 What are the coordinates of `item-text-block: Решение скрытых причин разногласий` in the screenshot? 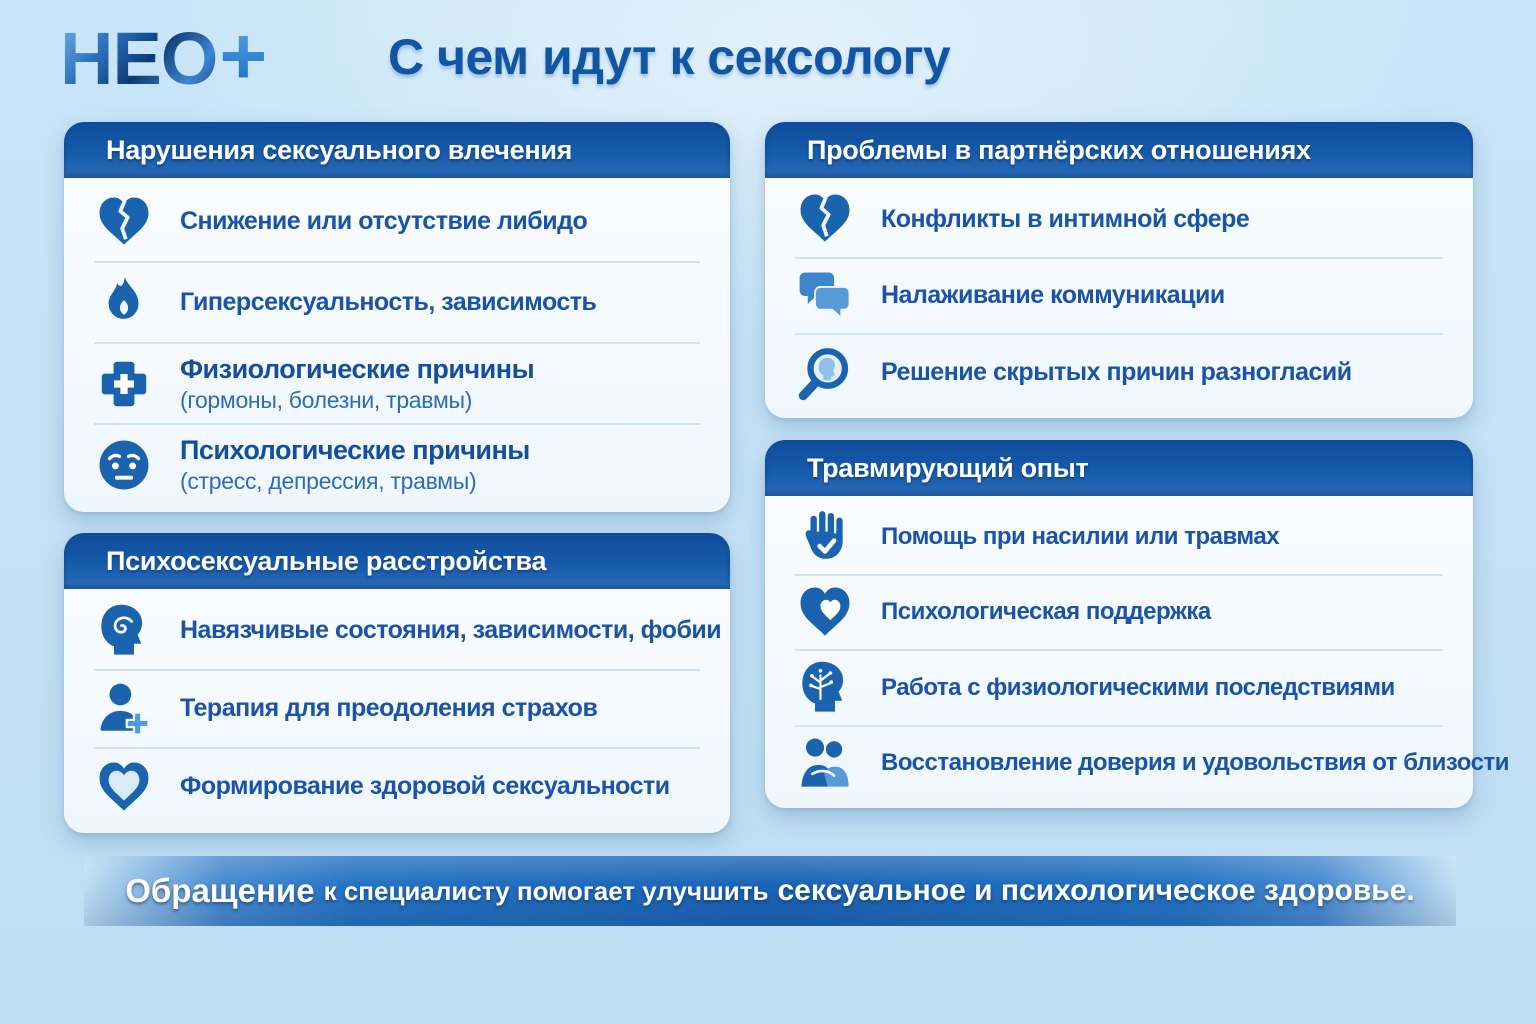 It's located at (1116, 372).